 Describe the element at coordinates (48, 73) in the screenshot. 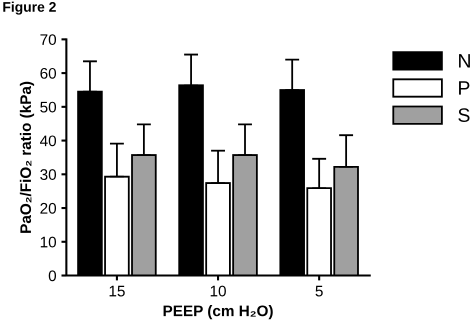

I see `y-tick-label: 60` at that location.